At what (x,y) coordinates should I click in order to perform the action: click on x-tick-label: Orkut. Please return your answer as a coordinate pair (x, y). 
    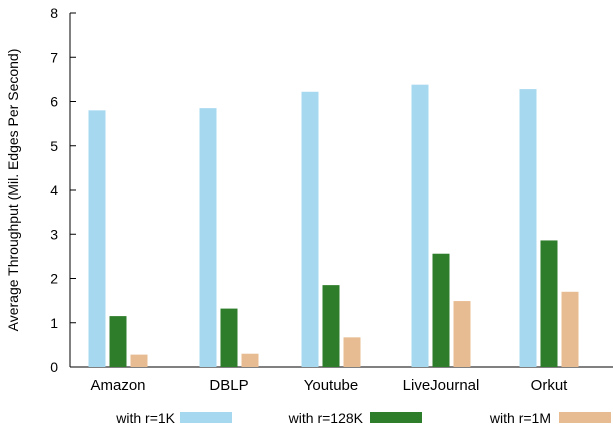
    Looking at the image, I should click on (550, 385).